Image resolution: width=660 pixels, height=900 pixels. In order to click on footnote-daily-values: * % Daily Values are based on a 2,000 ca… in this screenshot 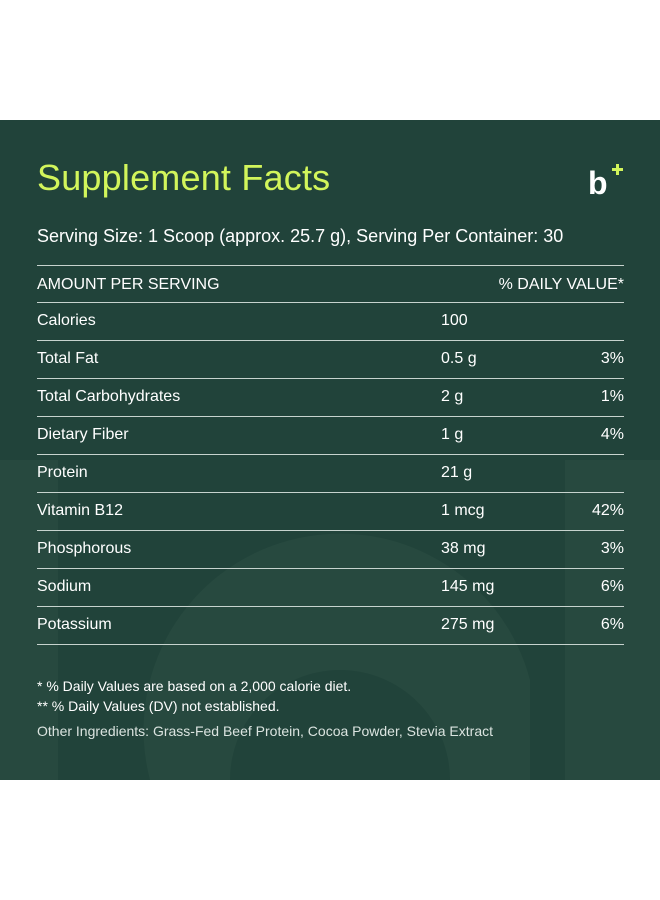, I will do `click(194, 686)`.